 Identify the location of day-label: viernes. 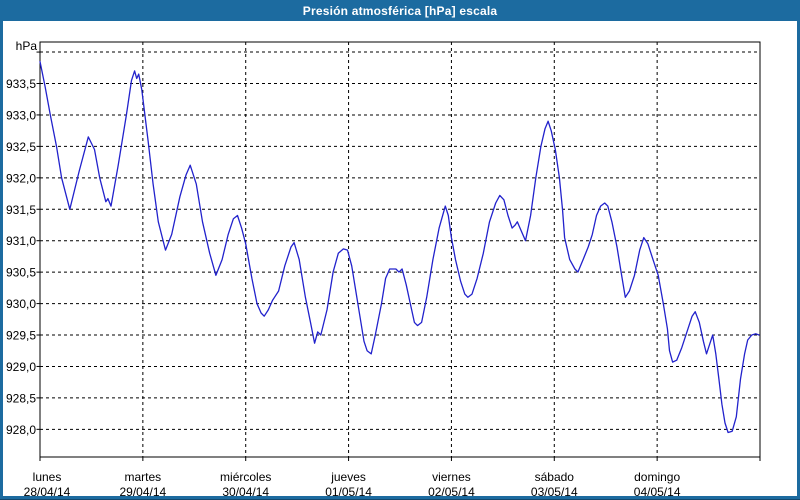
(451, 477).